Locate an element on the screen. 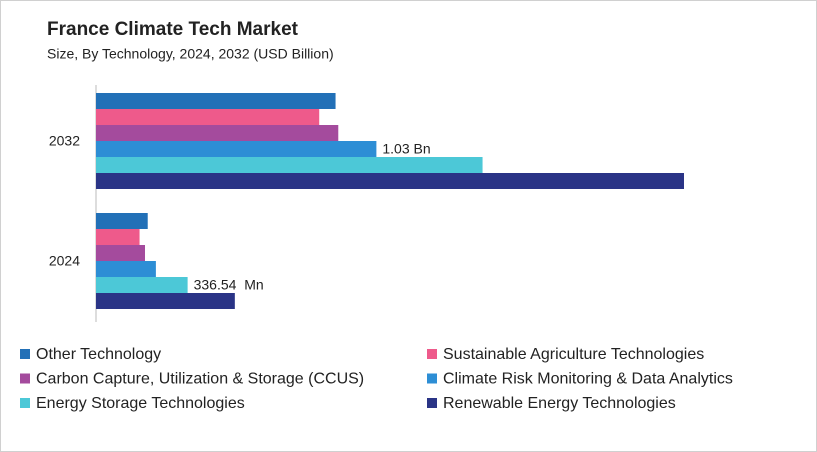  legend-label: Sustainable Agriculture Technologies is located at coordinates (573, 354).